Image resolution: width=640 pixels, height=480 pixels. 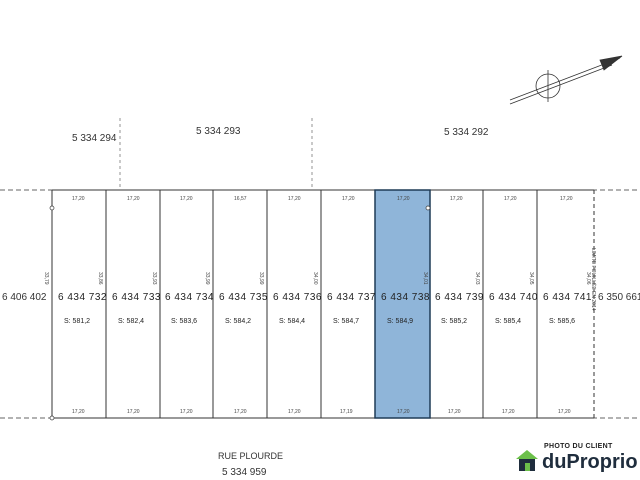 What do you see at coordinates (297, 297) in the screenshot?
I see `lot-number: 6 434 736` at bounding box center [297, 297].